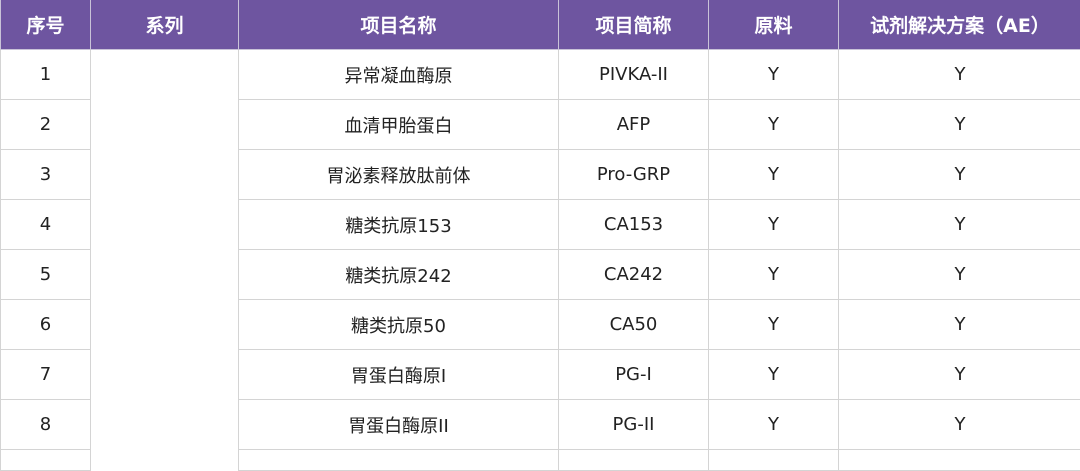  What do you see at coordinates (46, 275) in the screenshot?
I see `cell-no: 5` at bounding box center [46, 275].